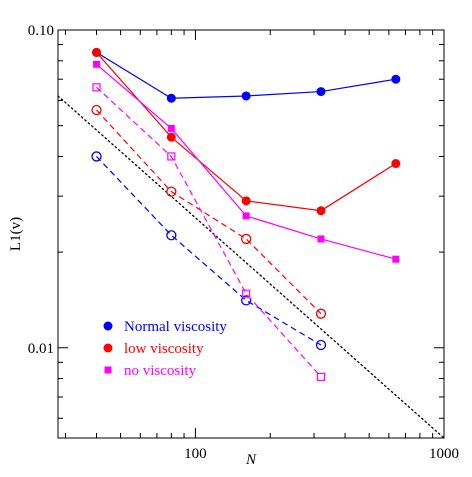  I want to click on x-axis-title: N, so click(251, 460).